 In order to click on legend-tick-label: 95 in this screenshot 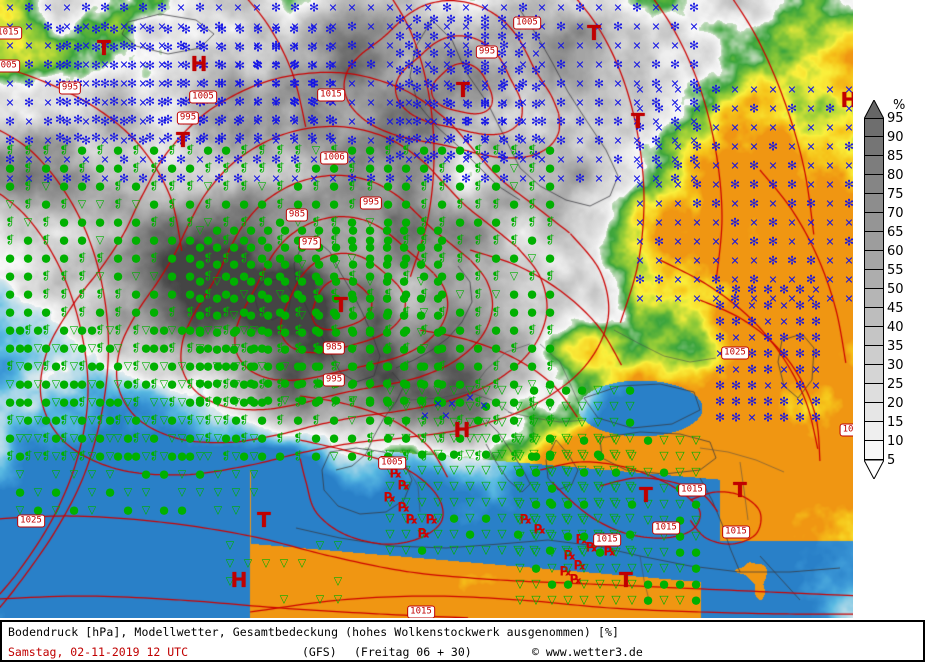, I will do `click(895, 118)`.